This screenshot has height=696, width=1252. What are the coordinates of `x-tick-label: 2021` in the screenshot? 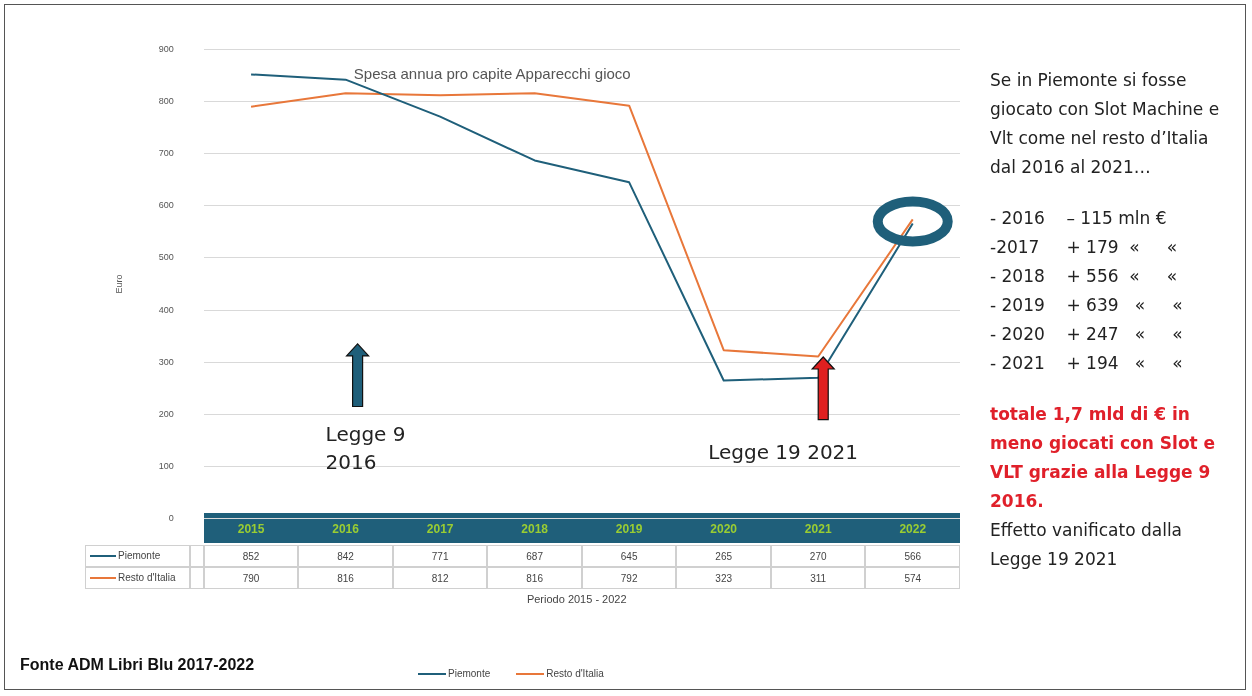 It's located at (818, 529).